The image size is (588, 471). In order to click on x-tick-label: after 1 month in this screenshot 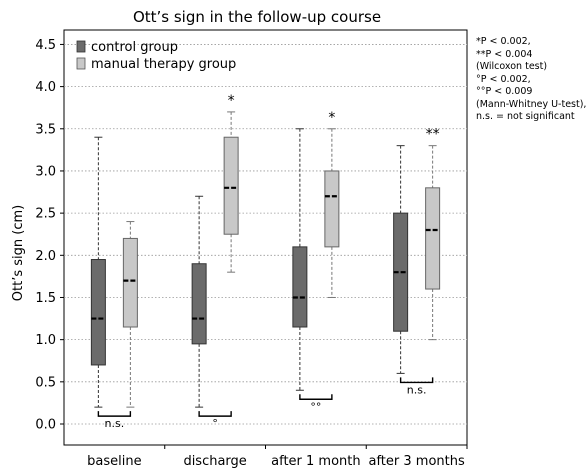, I will do `click(315, 461)`.